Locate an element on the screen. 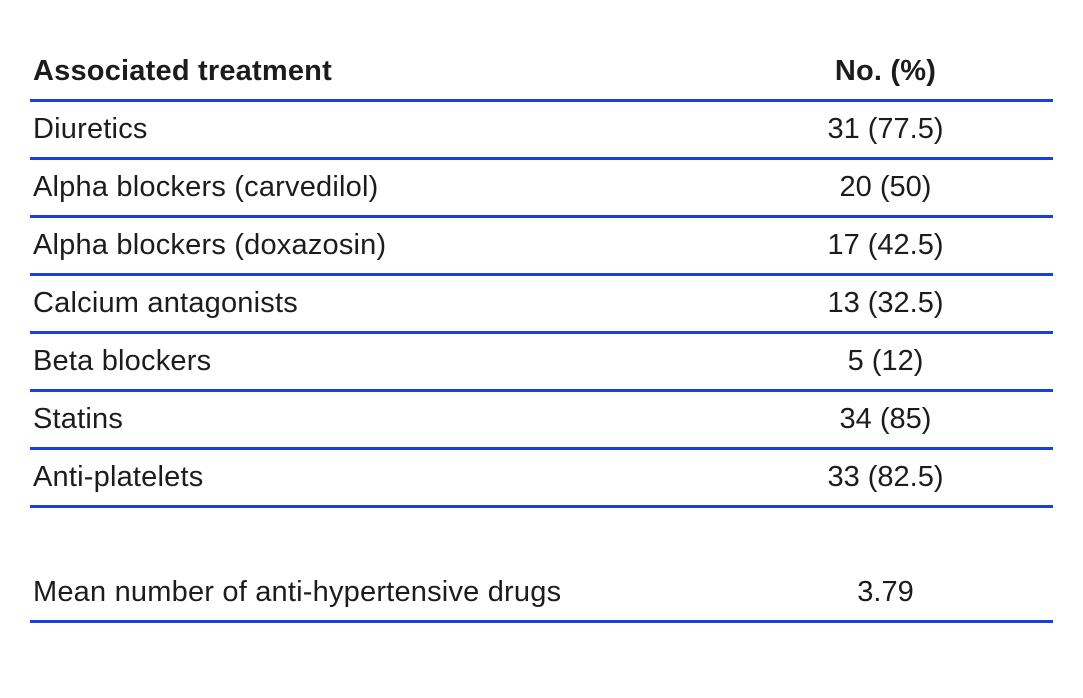  treatment-value: 13 (32.5) is located at coordinates (885, 303).